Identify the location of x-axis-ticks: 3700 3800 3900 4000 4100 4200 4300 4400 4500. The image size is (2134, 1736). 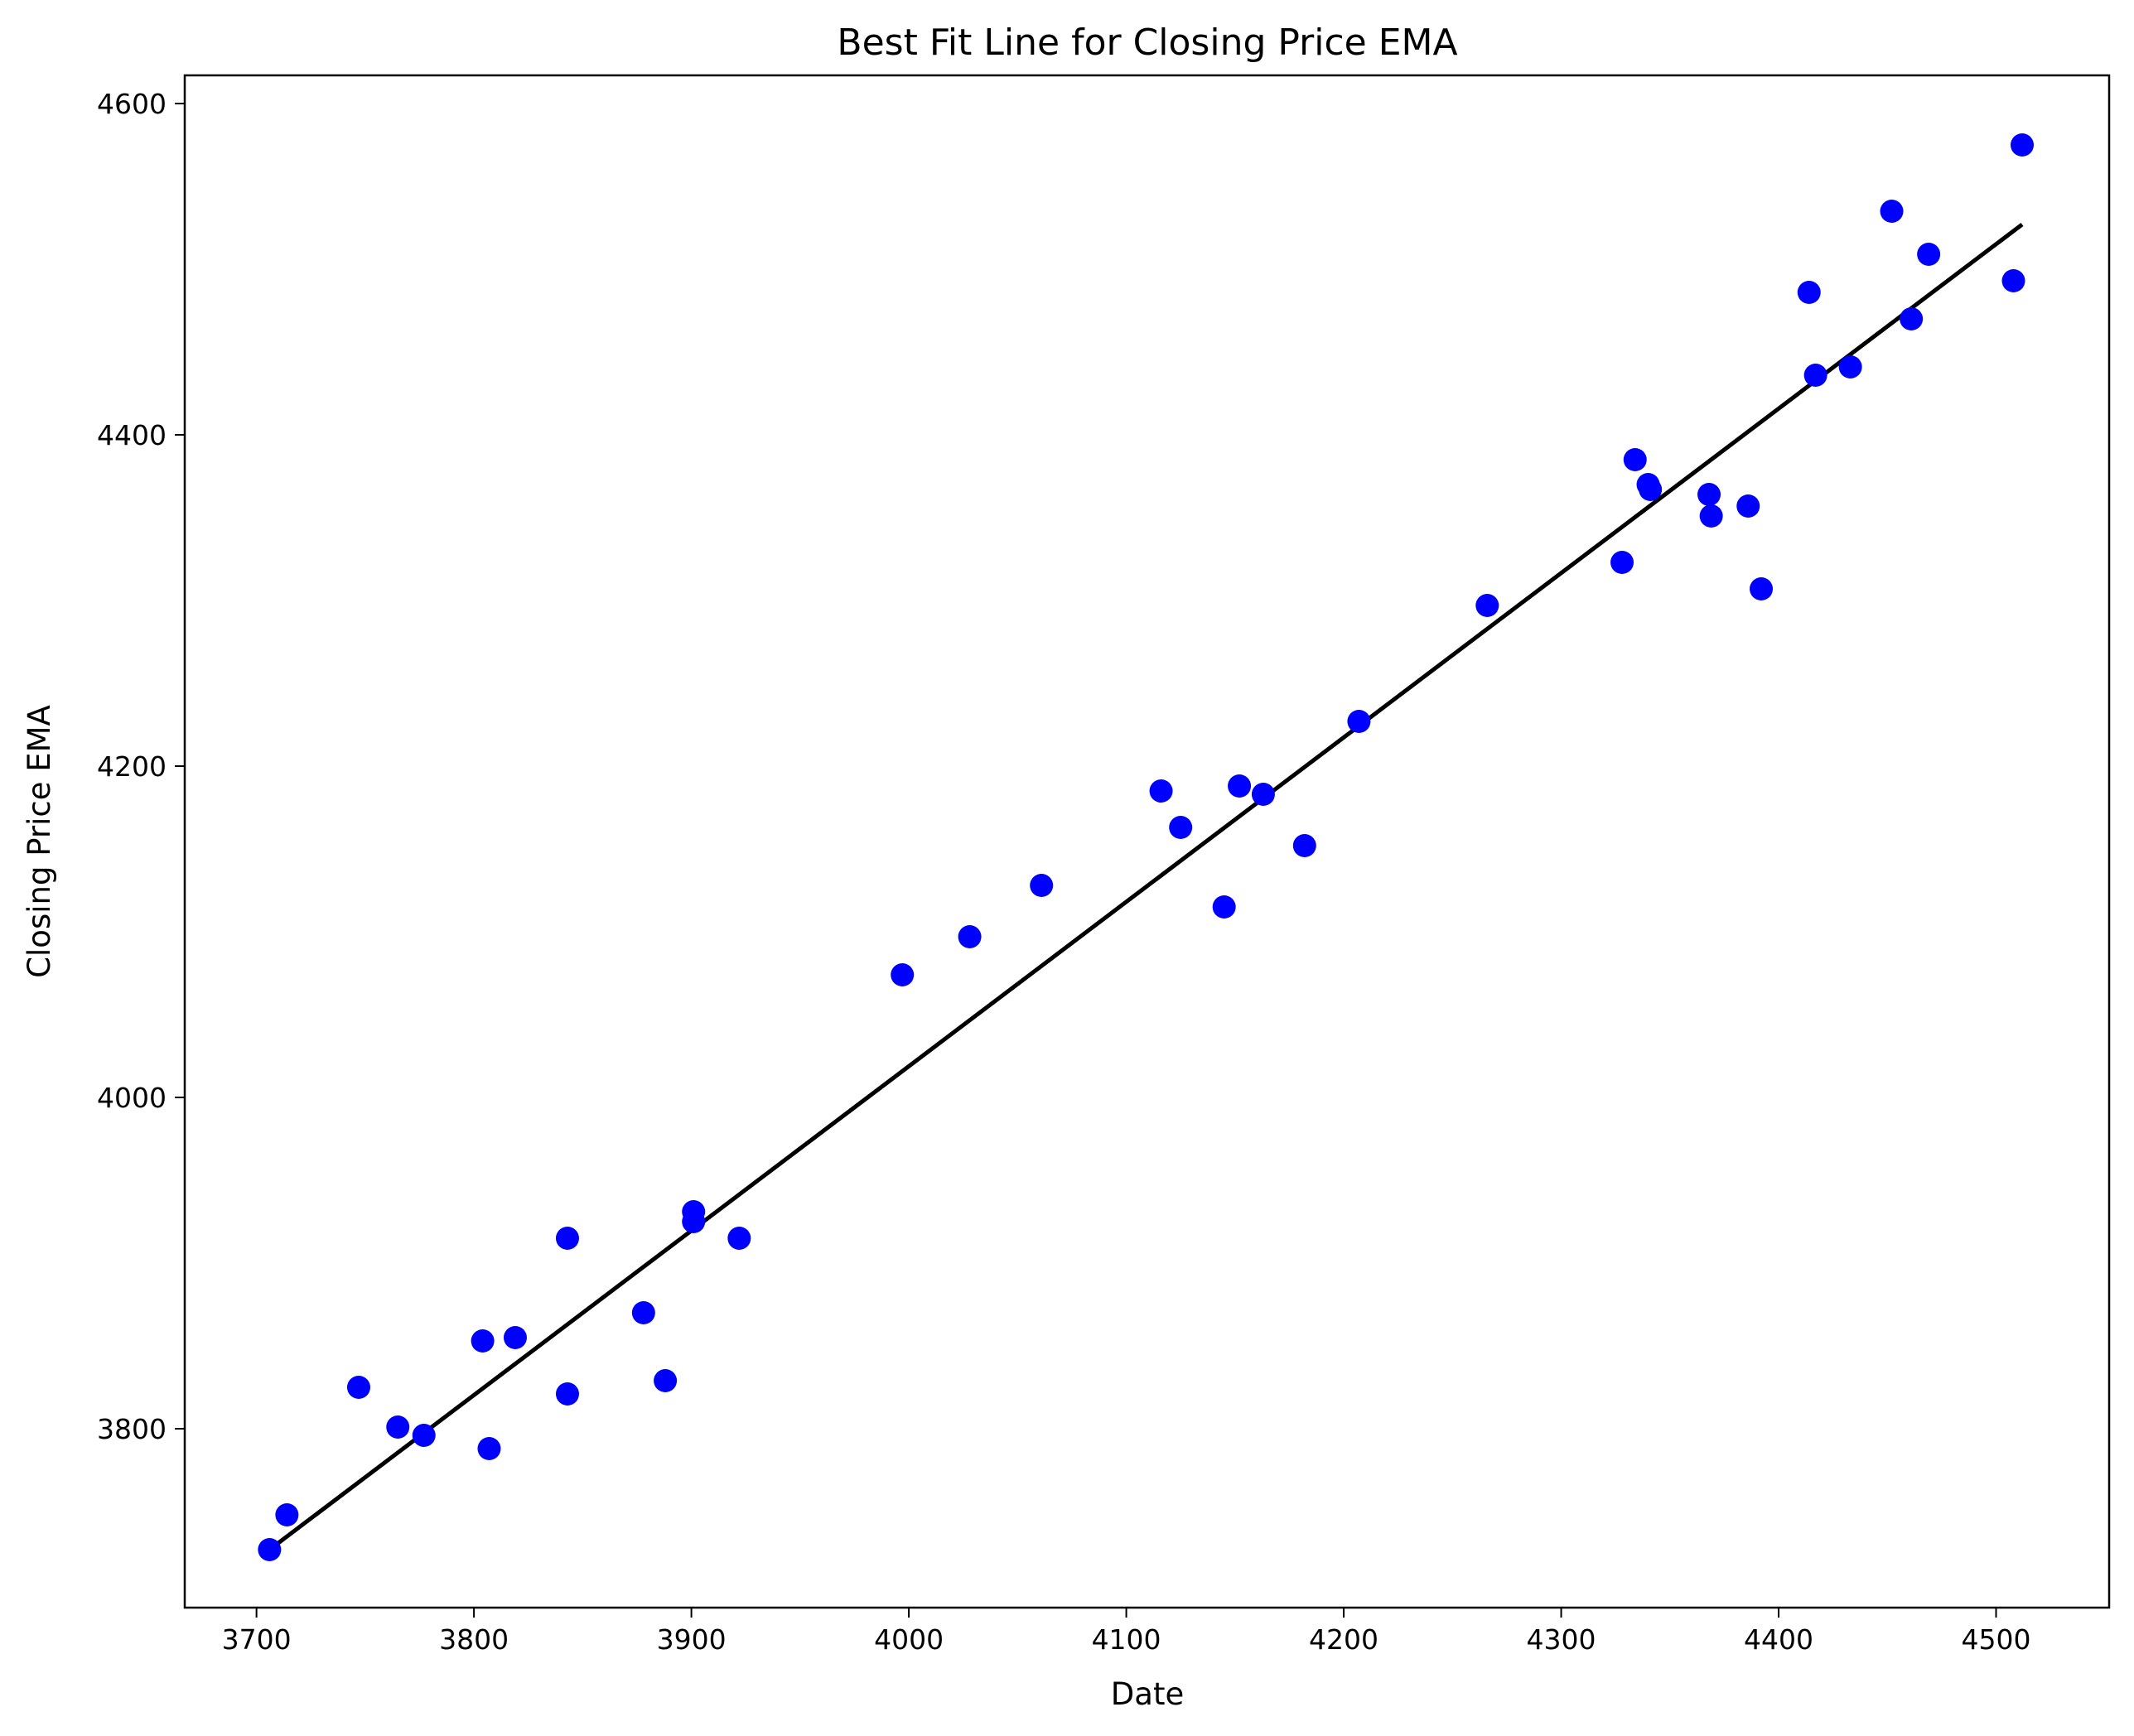
(1126, 1632).